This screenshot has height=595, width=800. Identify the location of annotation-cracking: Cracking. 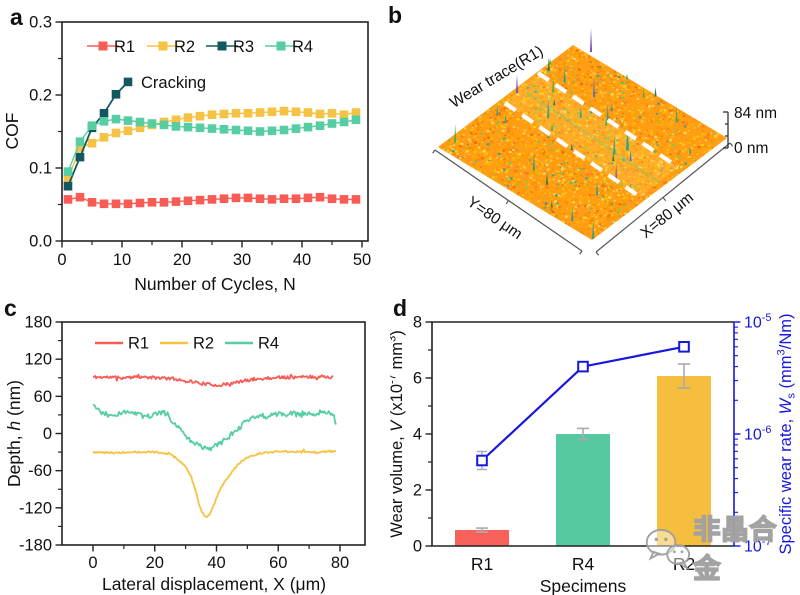
(173, 83).